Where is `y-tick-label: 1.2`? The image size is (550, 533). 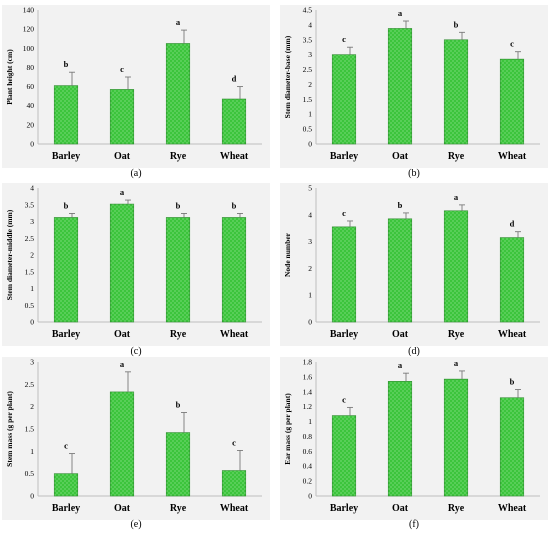
y-tick-label: 1.2 is located at coordinates (308, 406).